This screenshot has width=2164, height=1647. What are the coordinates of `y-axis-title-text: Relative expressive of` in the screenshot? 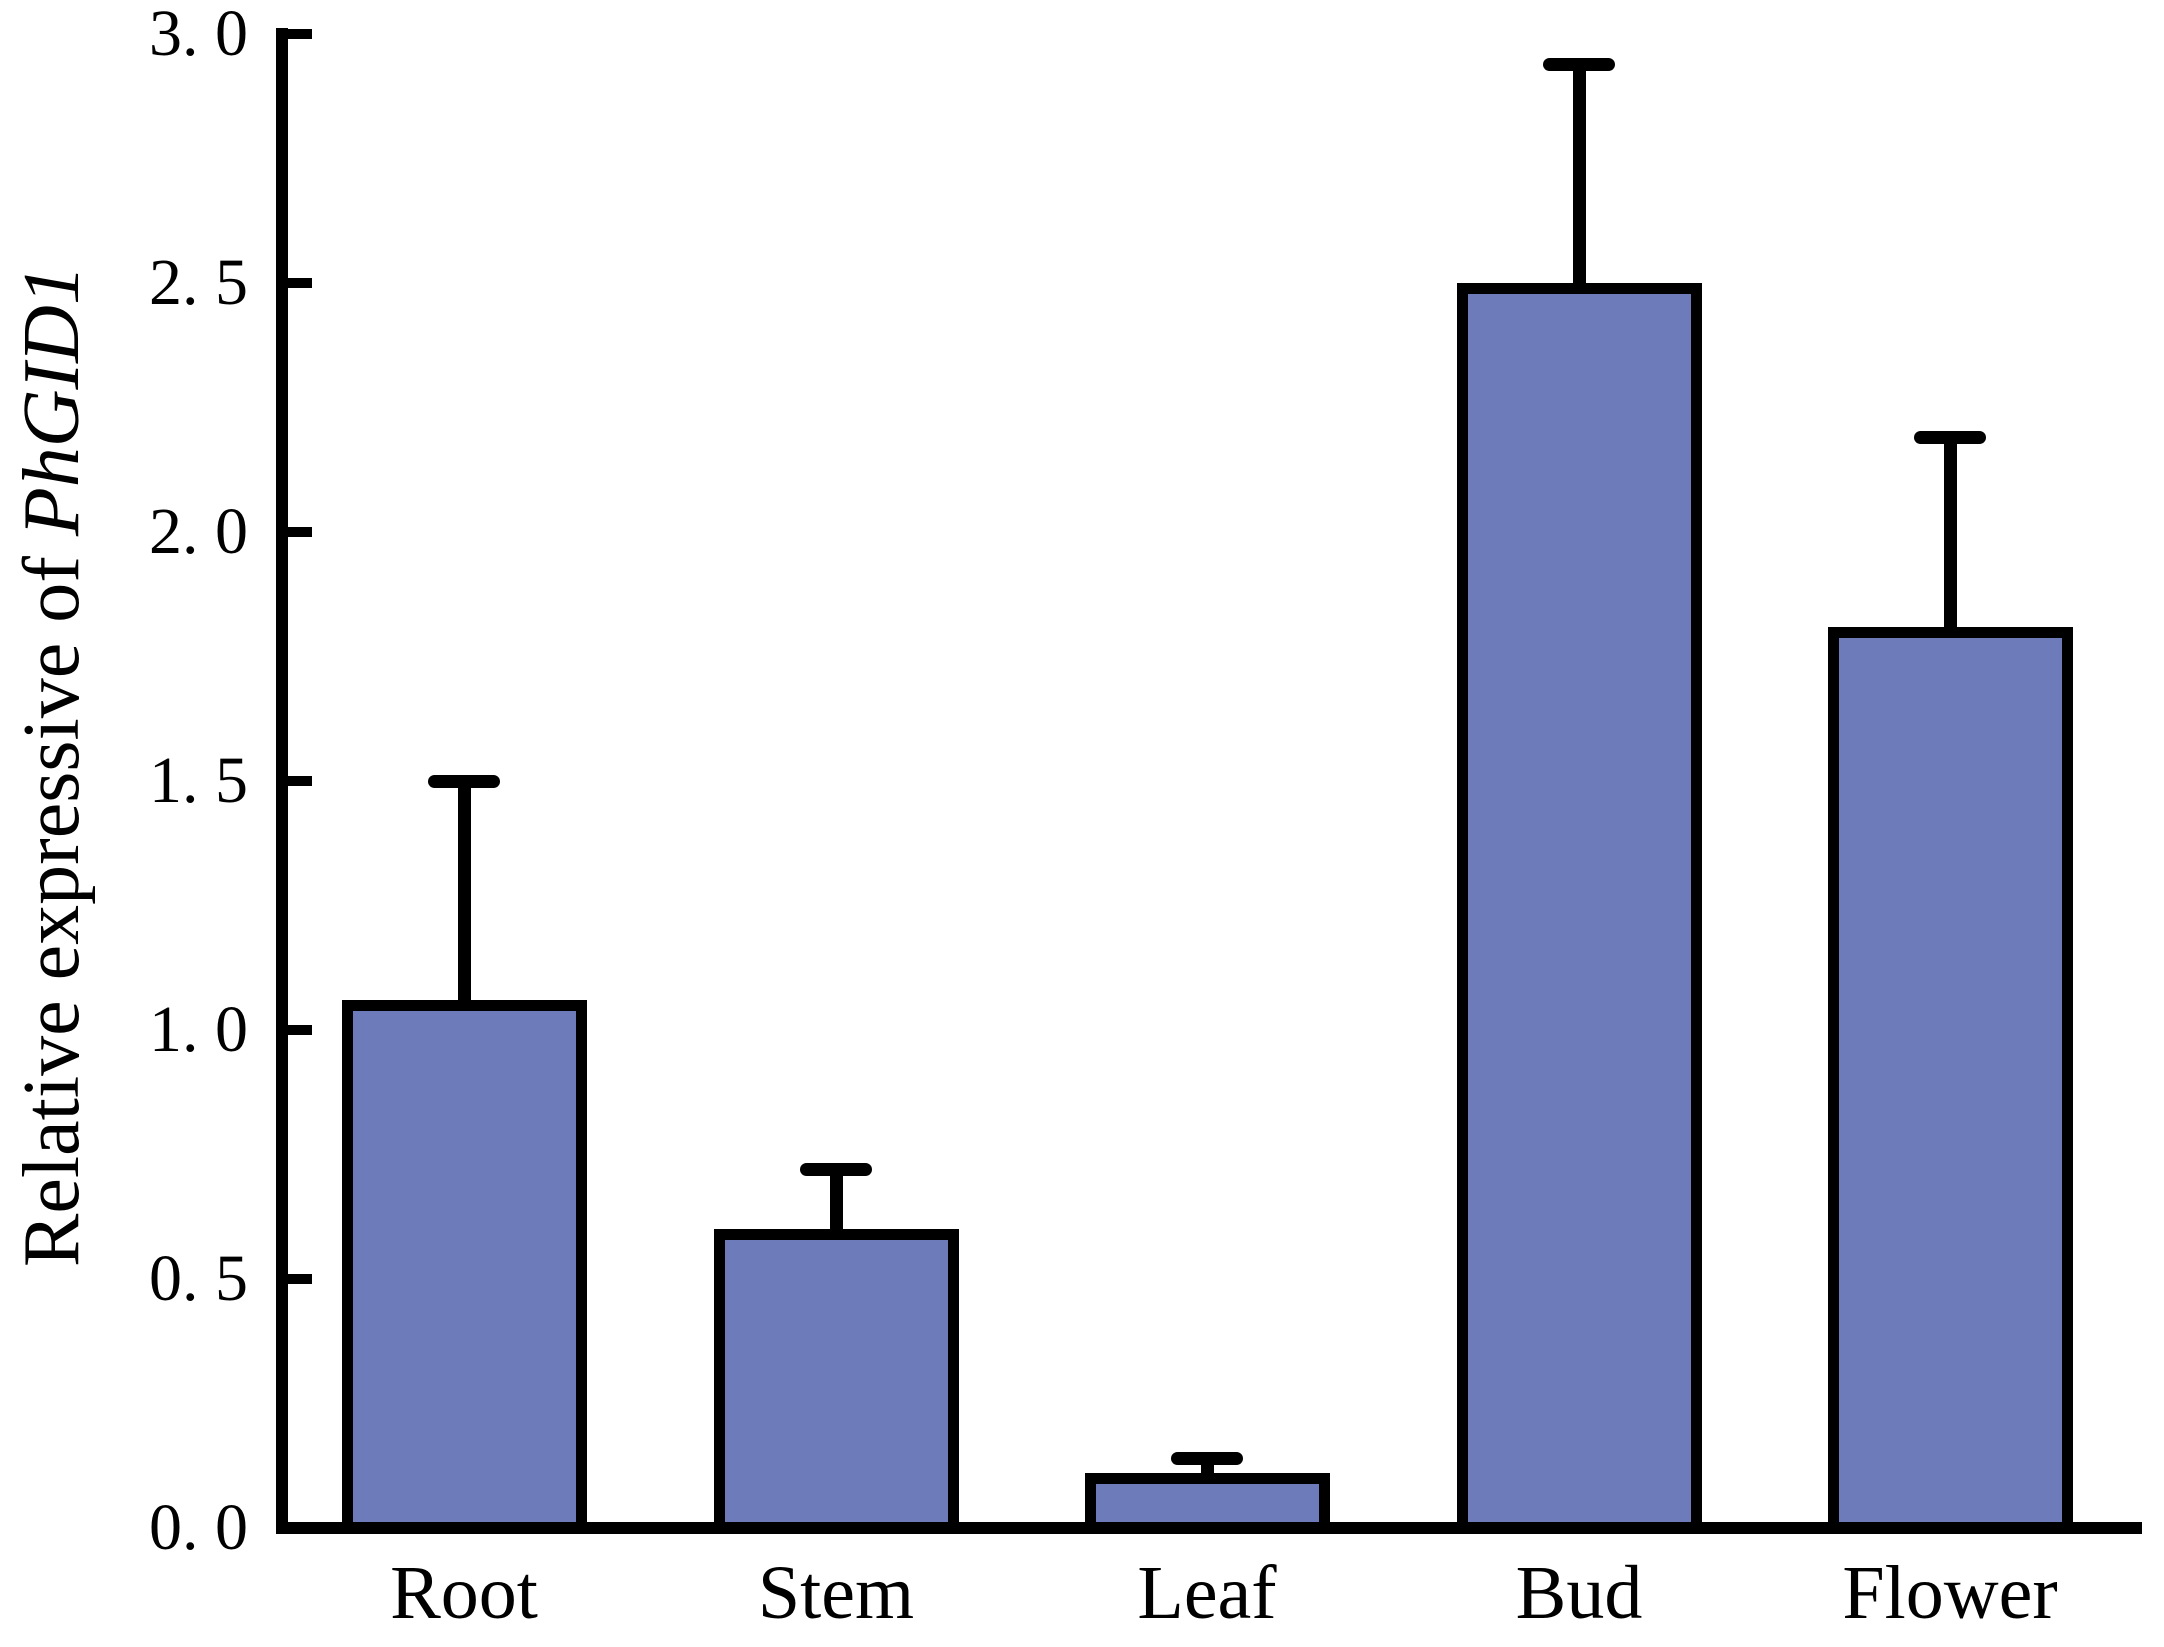 It's located at (52, 901).